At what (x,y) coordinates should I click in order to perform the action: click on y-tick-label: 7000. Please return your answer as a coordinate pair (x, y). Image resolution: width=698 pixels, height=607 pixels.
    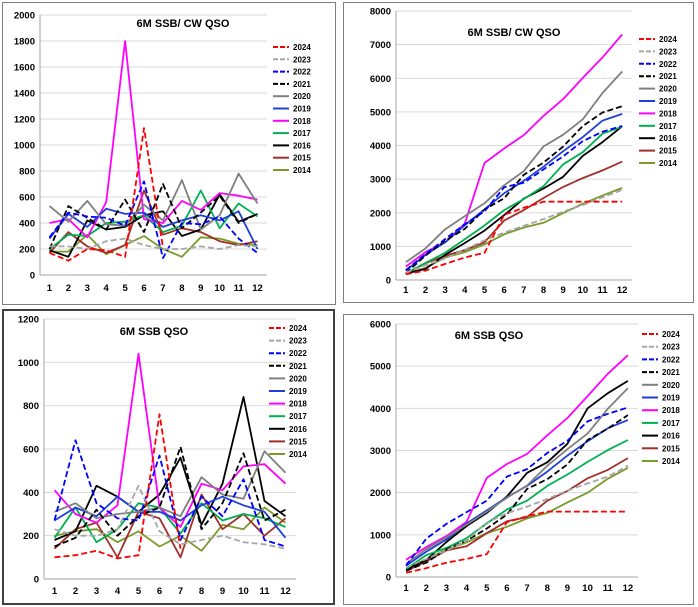
    Looking at the image, I should click on (380, 45).